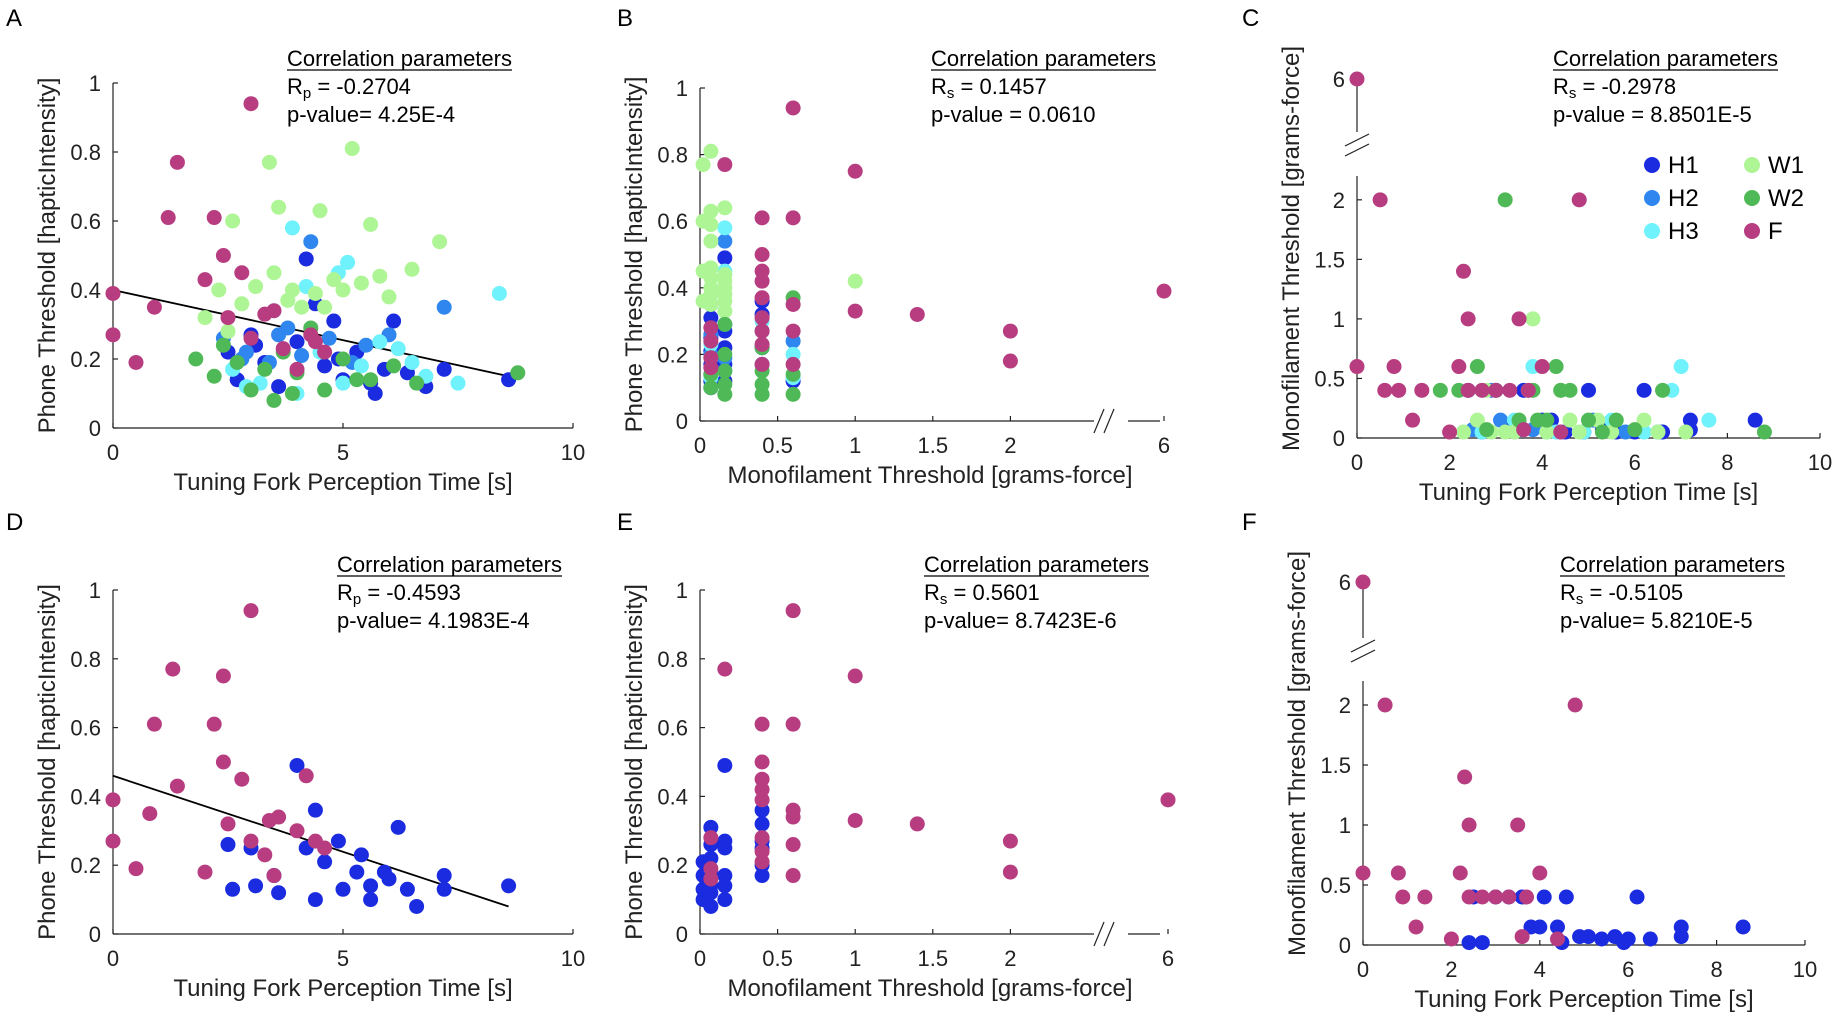  I want to click on legend-item-H2: H2, so click(1671, 198).